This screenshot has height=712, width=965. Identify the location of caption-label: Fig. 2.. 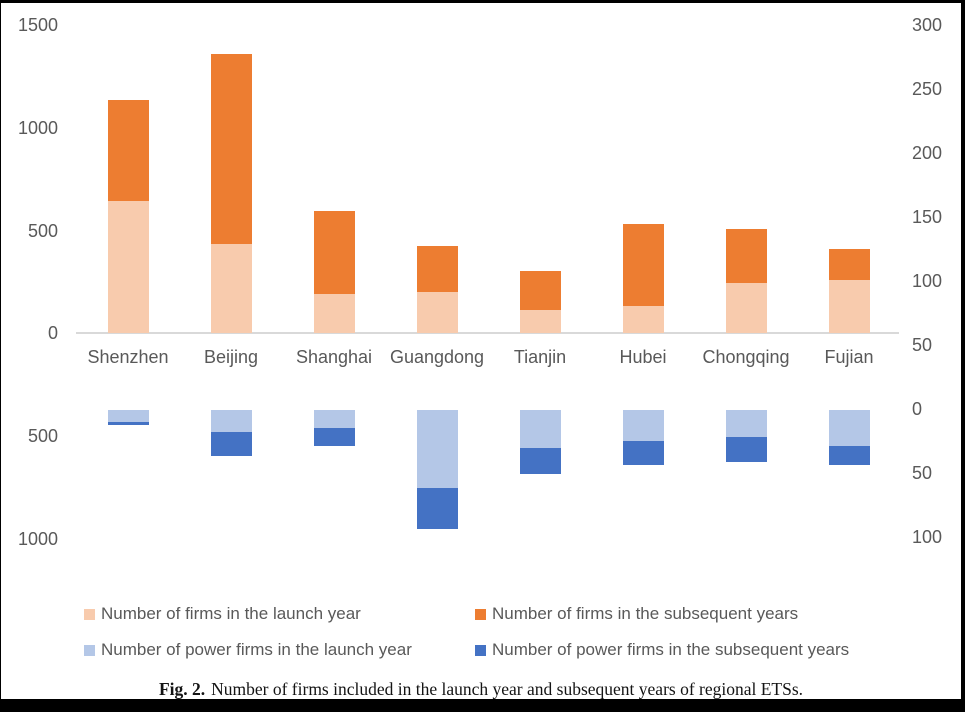
(182, 689).